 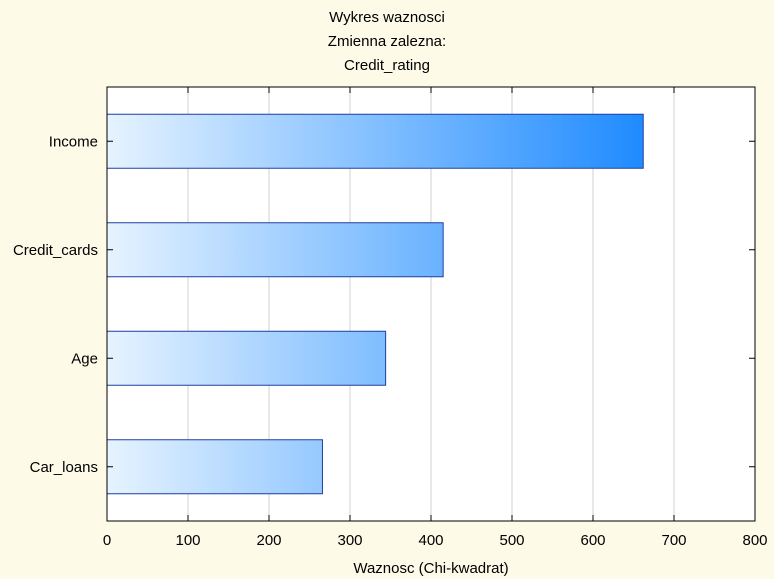 I want to click on x-tick-label: 700, so click(x=673, y=540).